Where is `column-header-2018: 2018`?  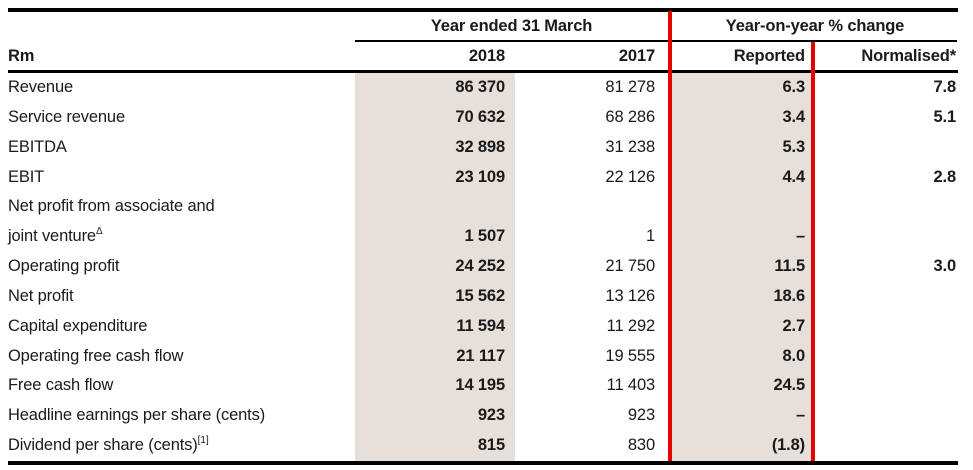
column-header-2018: 2018 is located at coordinates (486, 56).